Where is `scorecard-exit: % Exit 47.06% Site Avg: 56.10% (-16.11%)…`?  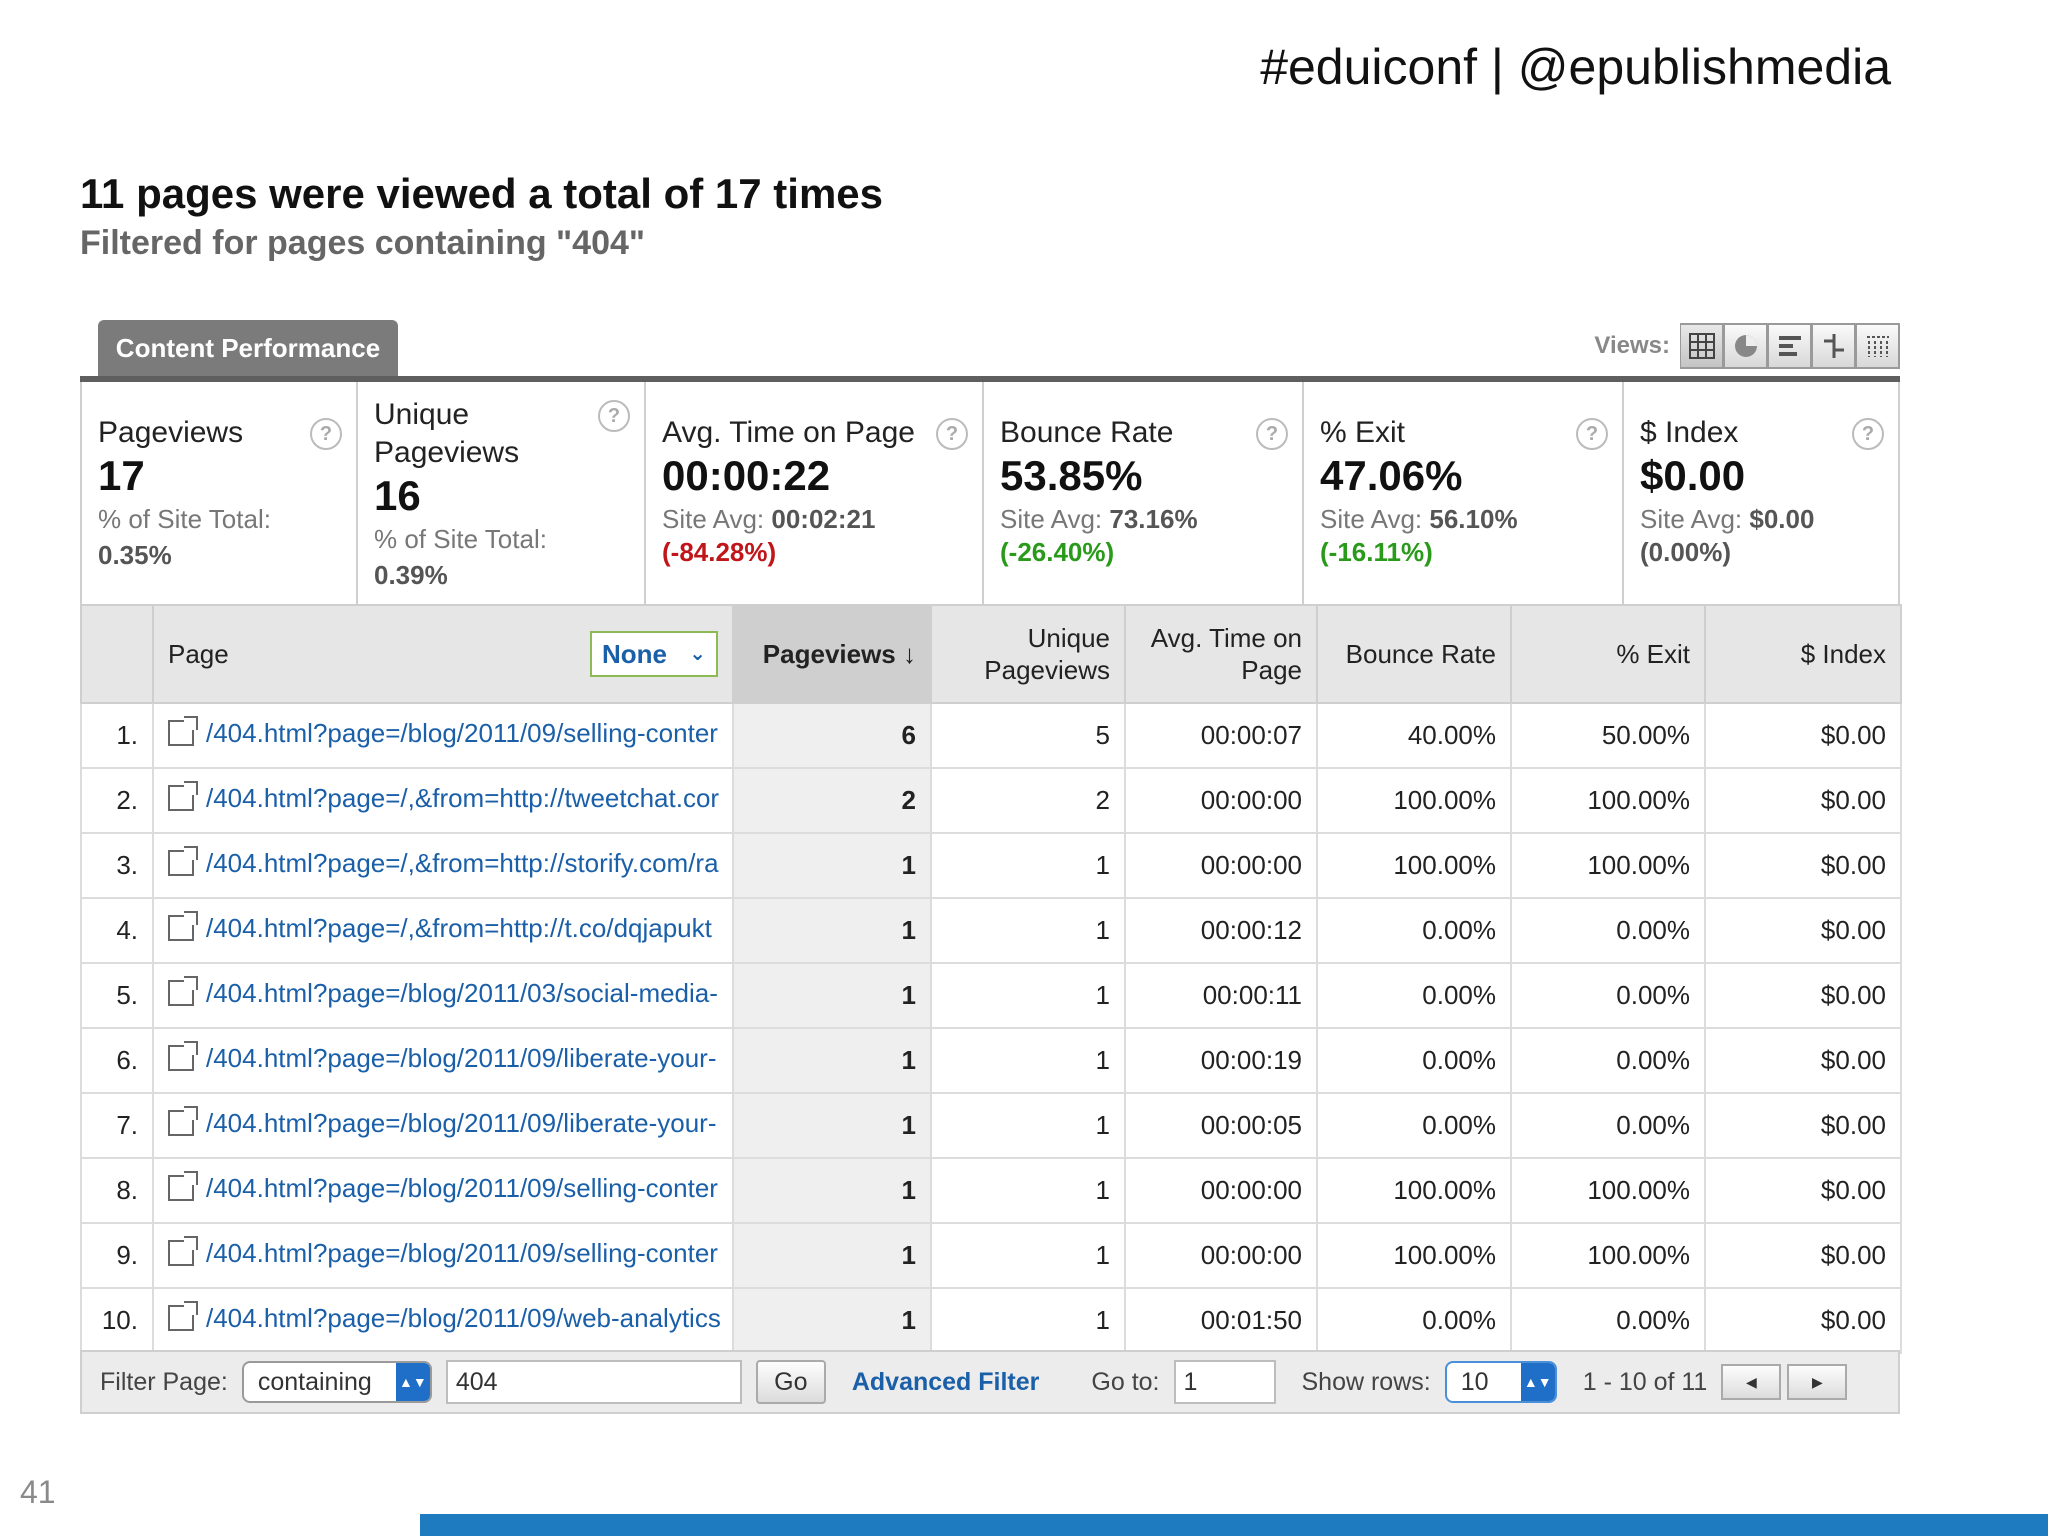 scorecard-exit: % Exit 47.06% Site Avg: 56.10% (-16.11%)… is located at coordinates (1464, 493).